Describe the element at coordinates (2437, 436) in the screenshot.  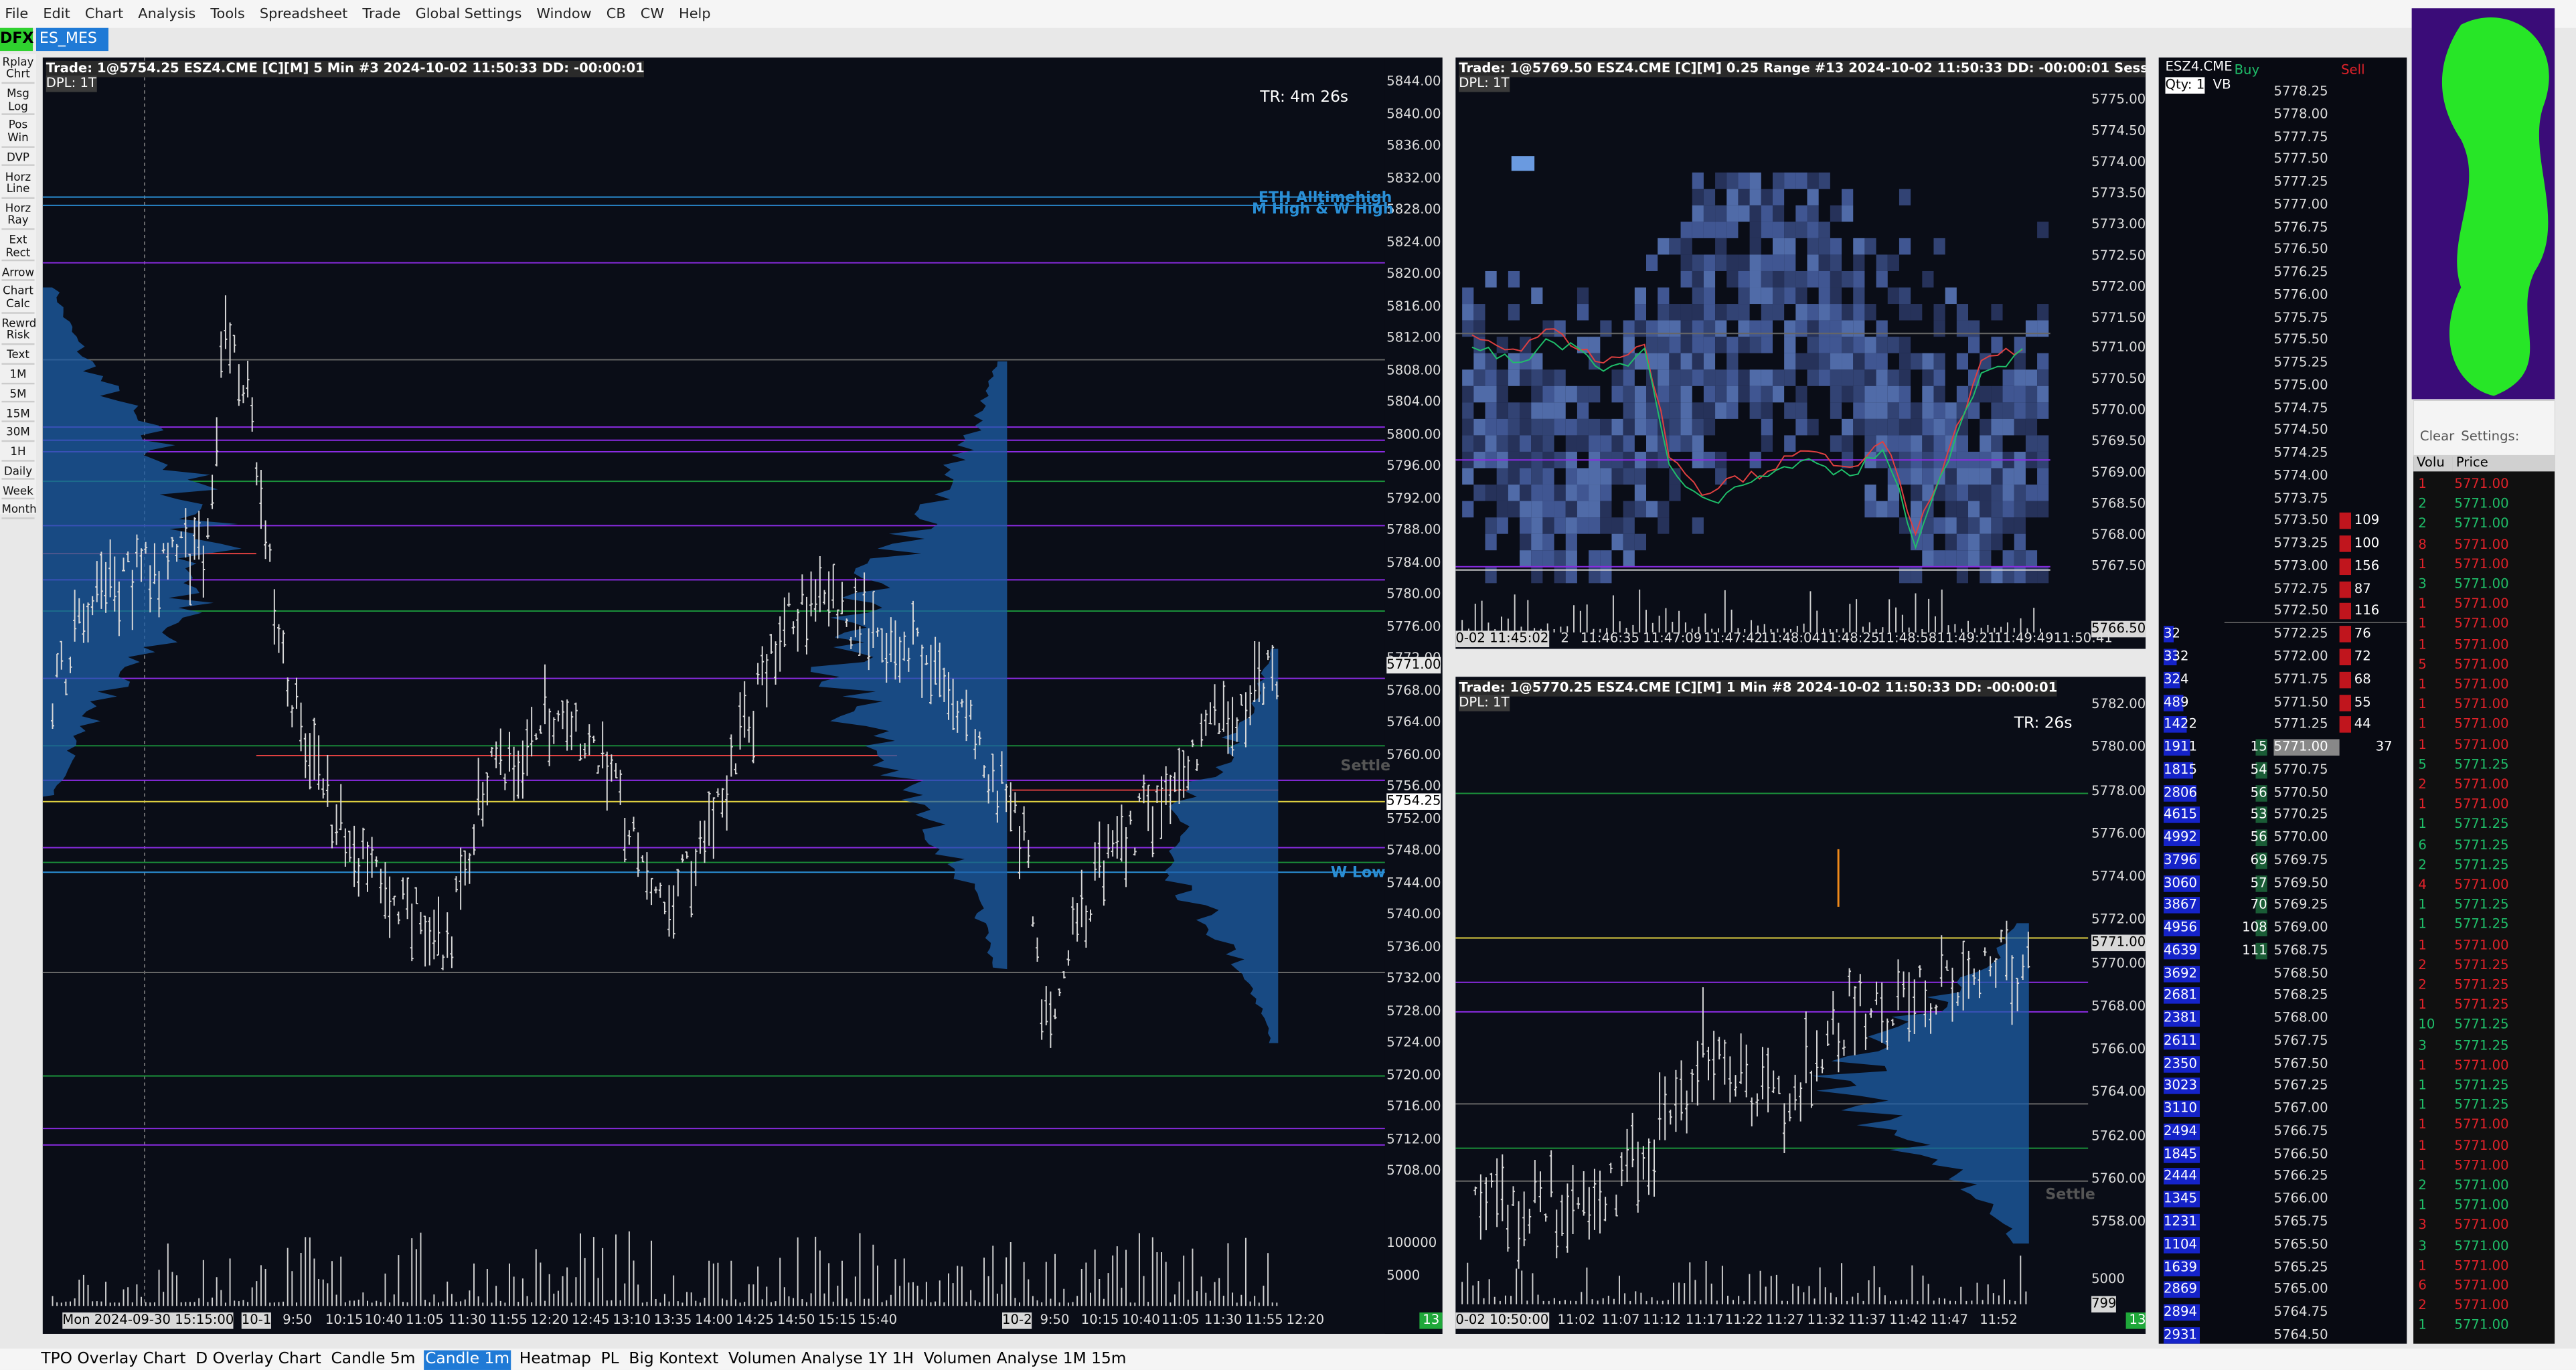
I see `tns-button: Clear` at that location.